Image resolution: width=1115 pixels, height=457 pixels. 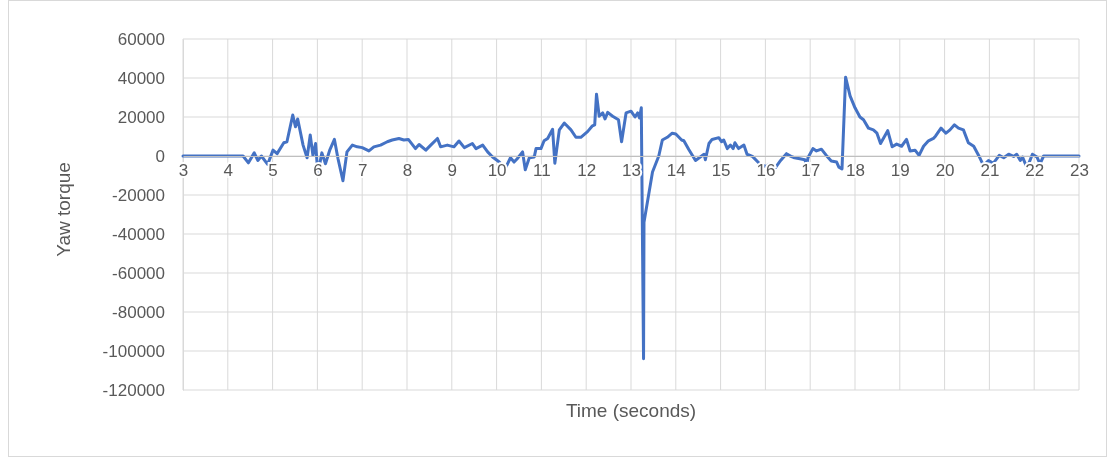 I want to click on x-tick-label: 19, so click(x=900, y=171).